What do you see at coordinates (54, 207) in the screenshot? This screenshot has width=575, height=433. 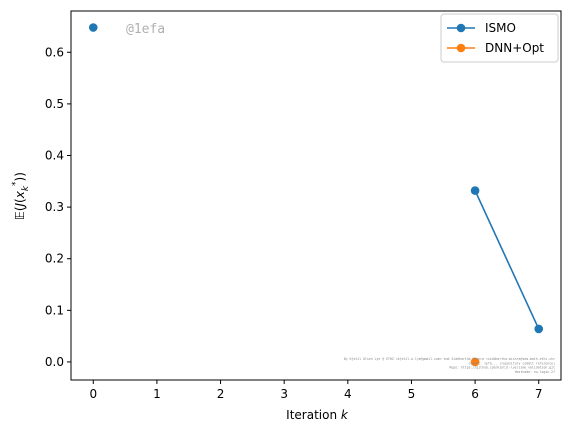 I see `y-tick-label: 0.3` at bounding box center [54, 207].